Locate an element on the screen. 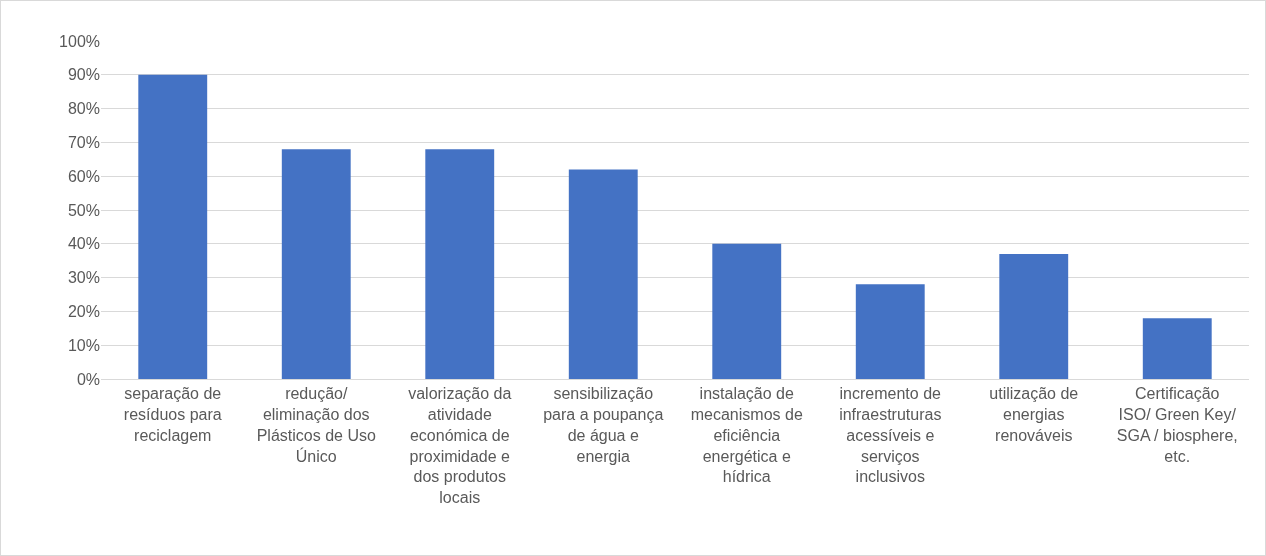 This screenshot has height=556, width=1266. y-tick-label: 100% is located at coordinates (79, 41).